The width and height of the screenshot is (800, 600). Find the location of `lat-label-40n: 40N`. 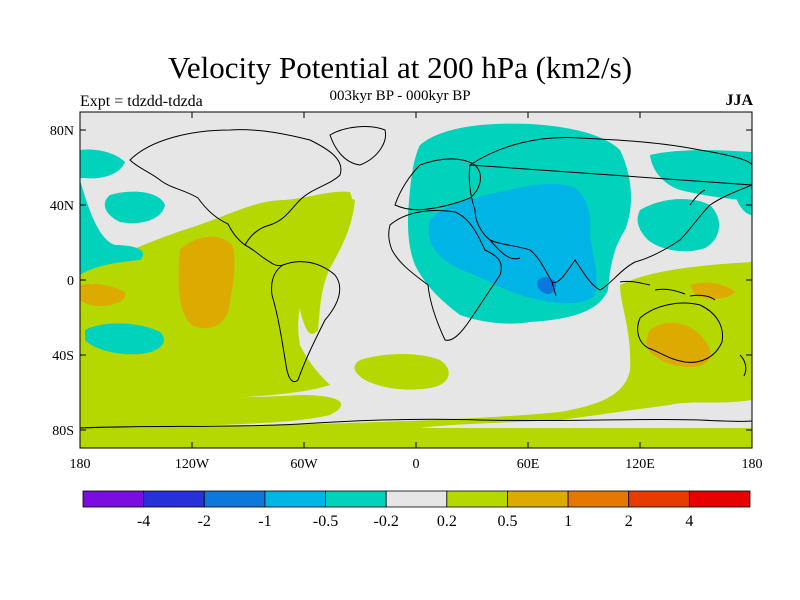

lat-label-40n: 40N is located at coordinates (62, 206).